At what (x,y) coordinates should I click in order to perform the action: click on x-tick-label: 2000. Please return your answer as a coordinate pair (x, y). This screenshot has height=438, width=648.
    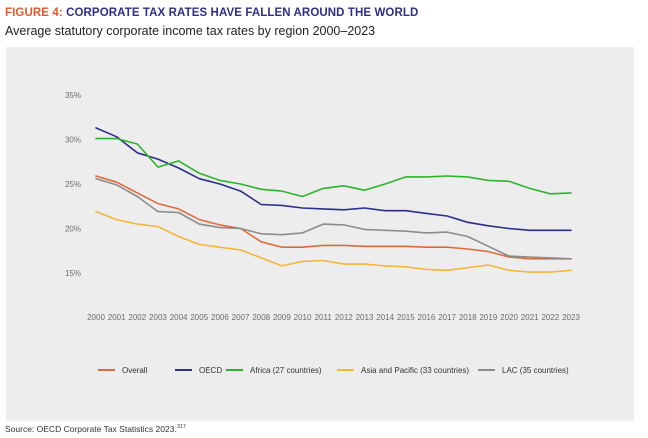
    Looking at the image, I should click on (96, 317).